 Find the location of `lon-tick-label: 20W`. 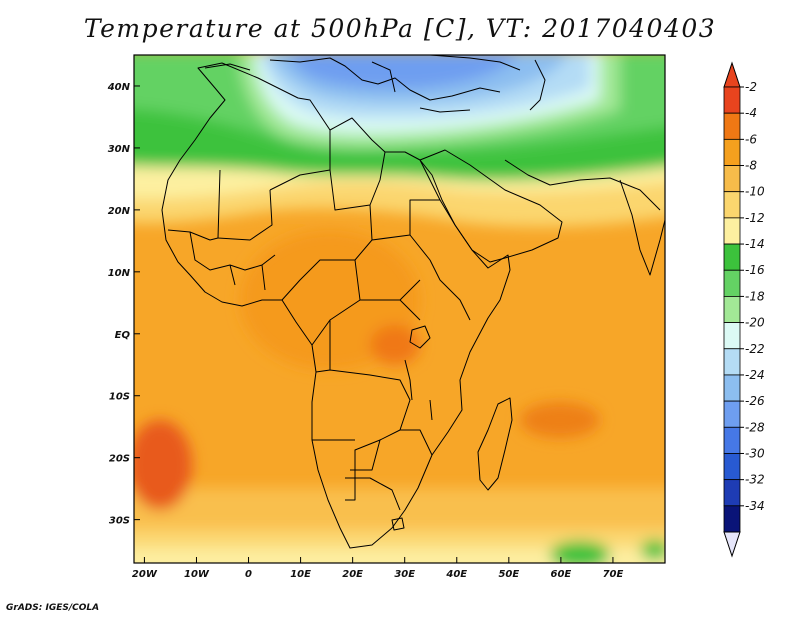

lon-tick-label: 20W is located at coordinates (145, 574).